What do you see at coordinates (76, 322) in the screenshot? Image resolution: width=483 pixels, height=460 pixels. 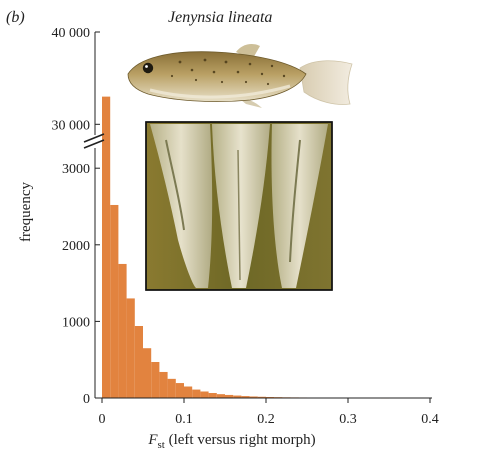 I see `y-tick-label: 1000` at bounding box center [76, 322].